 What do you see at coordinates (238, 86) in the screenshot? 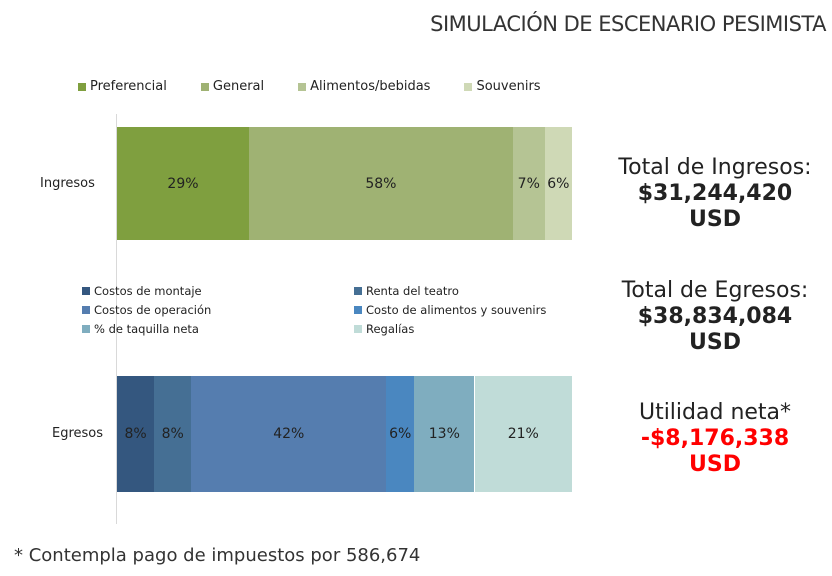
I see `legend-label: General` at bounding box center [238, 86].